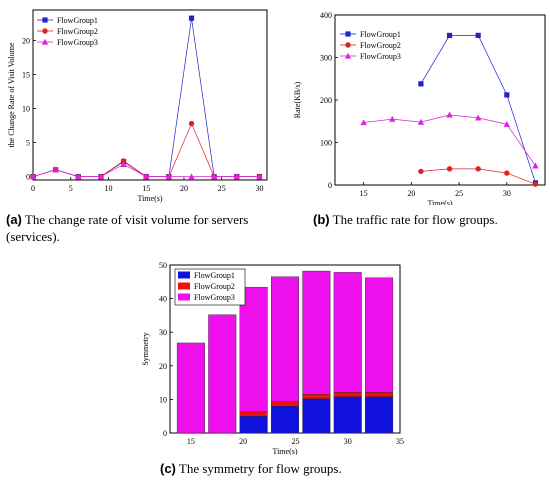  Describe the element at coordinates (260, 468) in the screenshot. I see `caption-c-text: The symmetry for flow groups.` at that location.